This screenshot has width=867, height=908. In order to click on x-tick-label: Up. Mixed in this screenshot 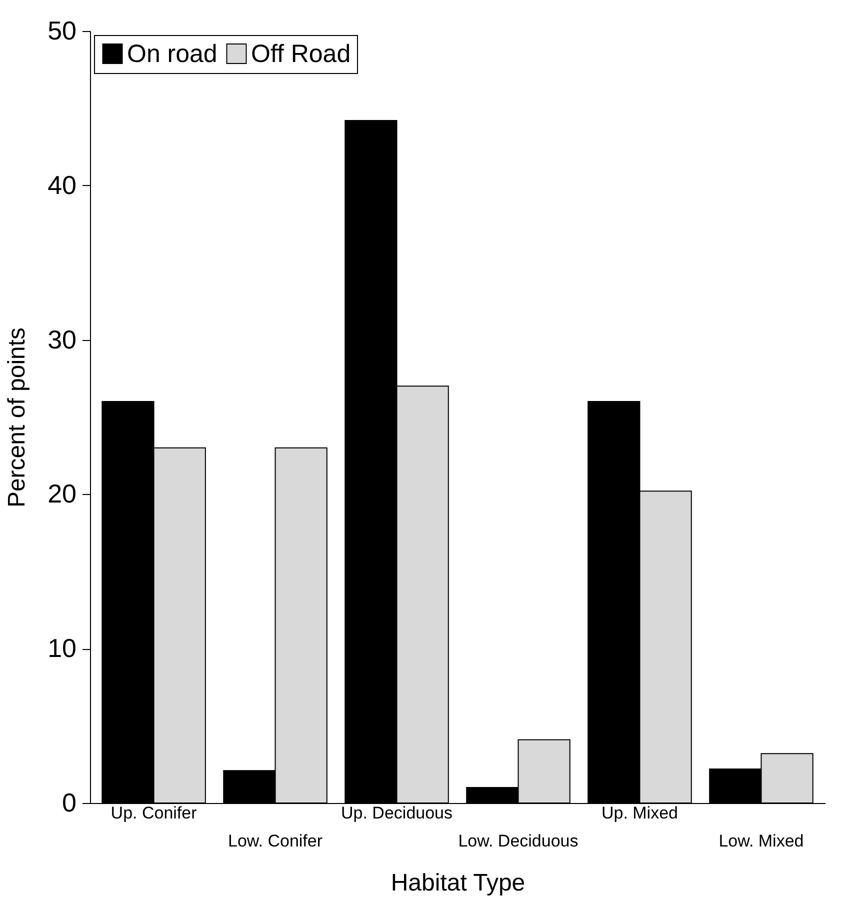, I will do `click(639, 813)`.